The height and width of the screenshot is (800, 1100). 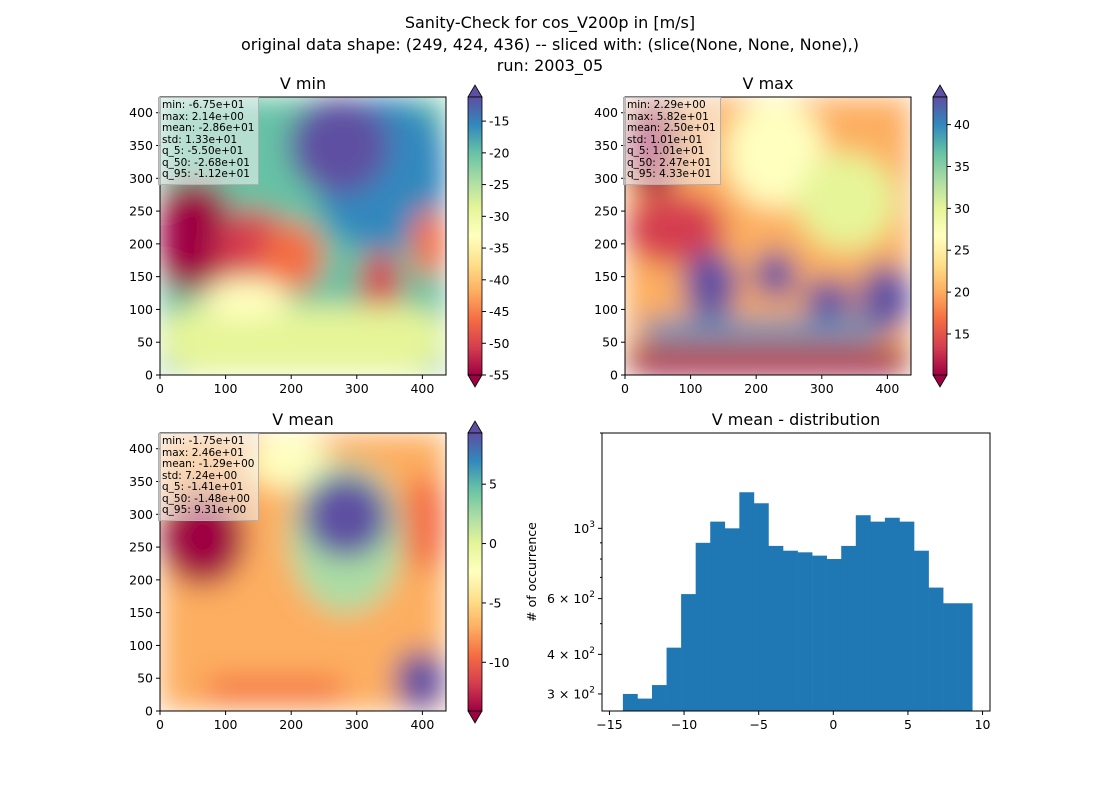 I want to click on panel-title: V max, so click(x=768, y=83).